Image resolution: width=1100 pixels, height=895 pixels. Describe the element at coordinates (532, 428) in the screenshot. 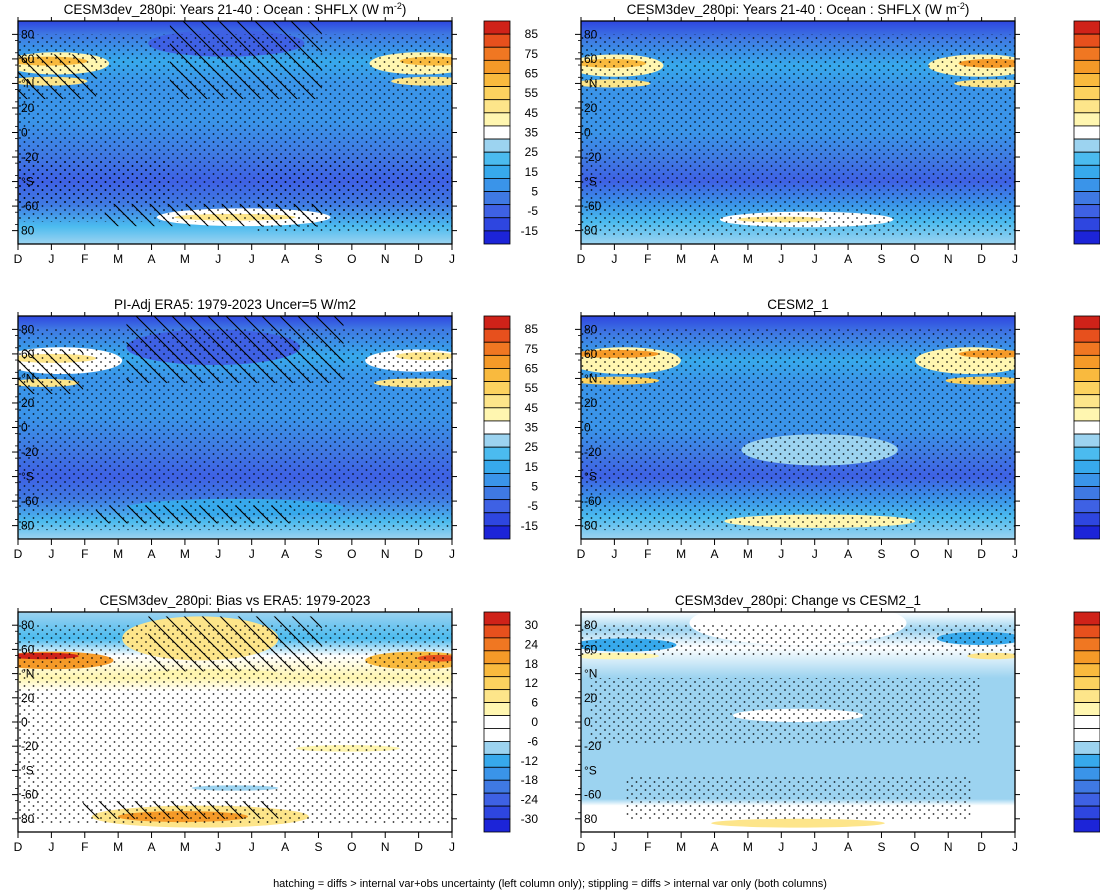

I see `colorbar-label: 35` at that location.